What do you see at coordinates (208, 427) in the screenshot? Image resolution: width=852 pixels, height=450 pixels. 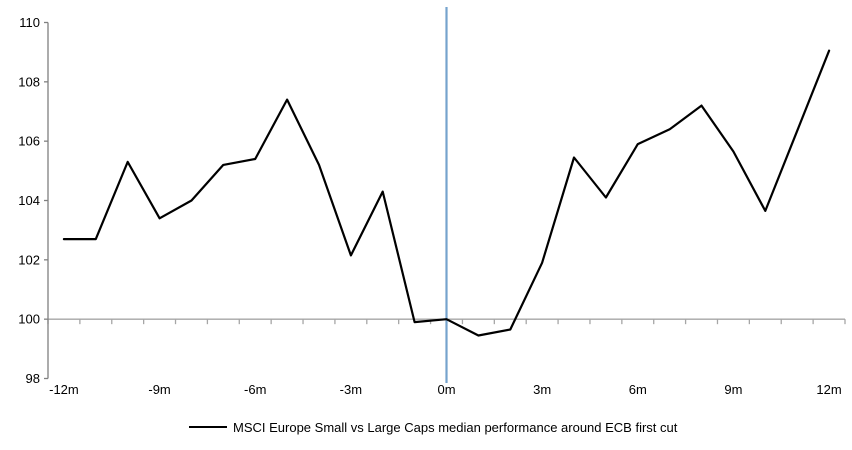 I see `legend-line-swatch` at bounding box center [208, 427].